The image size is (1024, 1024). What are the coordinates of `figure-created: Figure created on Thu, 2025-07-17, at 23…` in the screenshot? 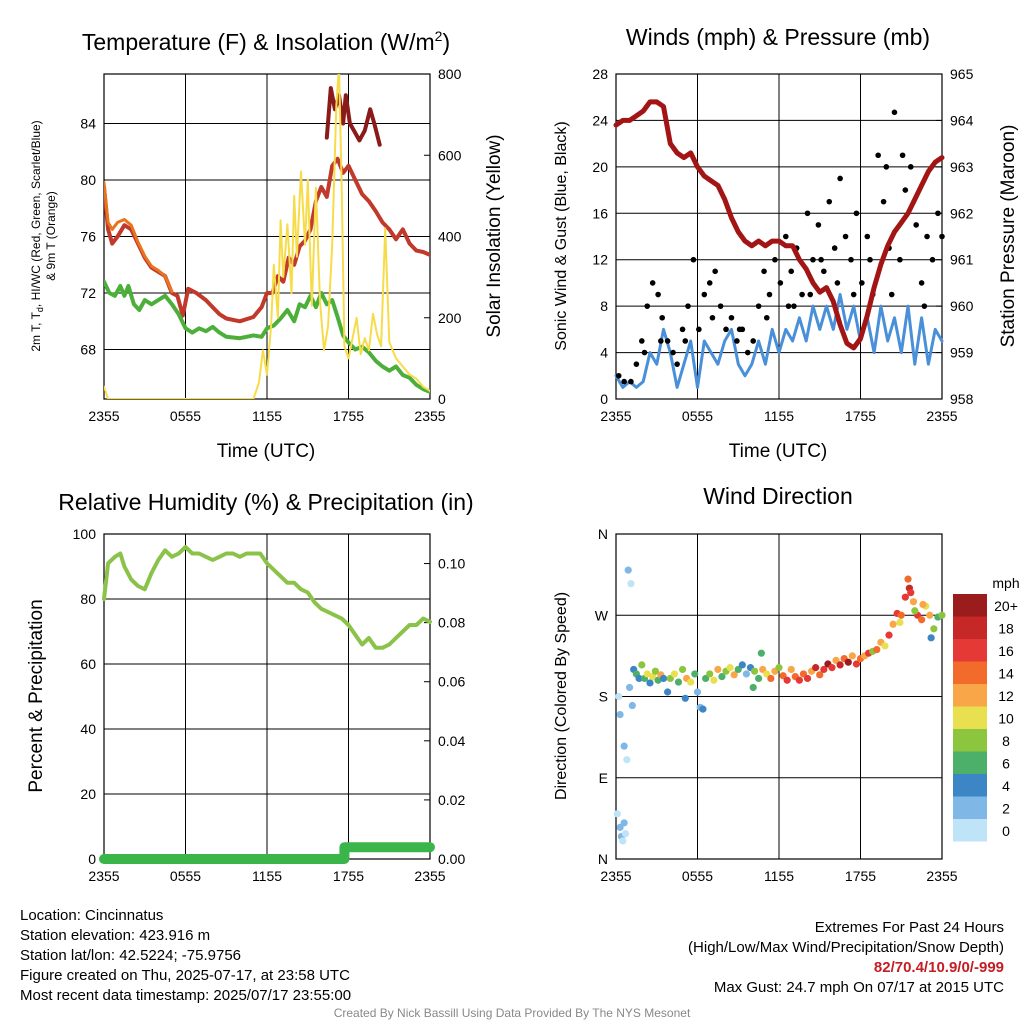 It's located at (185, 975).